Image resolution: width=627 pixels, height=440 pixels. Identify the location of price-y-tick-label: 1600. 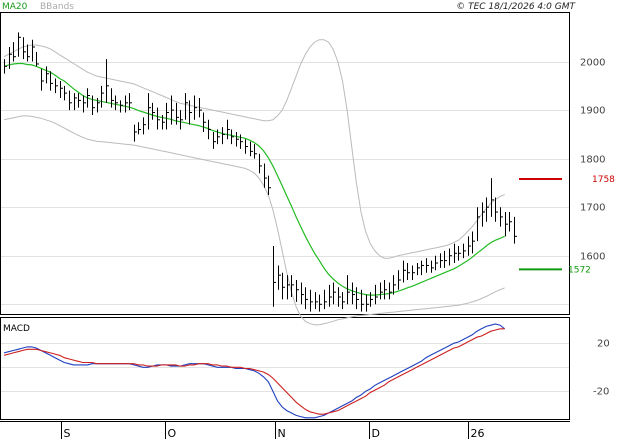
(592, 257).